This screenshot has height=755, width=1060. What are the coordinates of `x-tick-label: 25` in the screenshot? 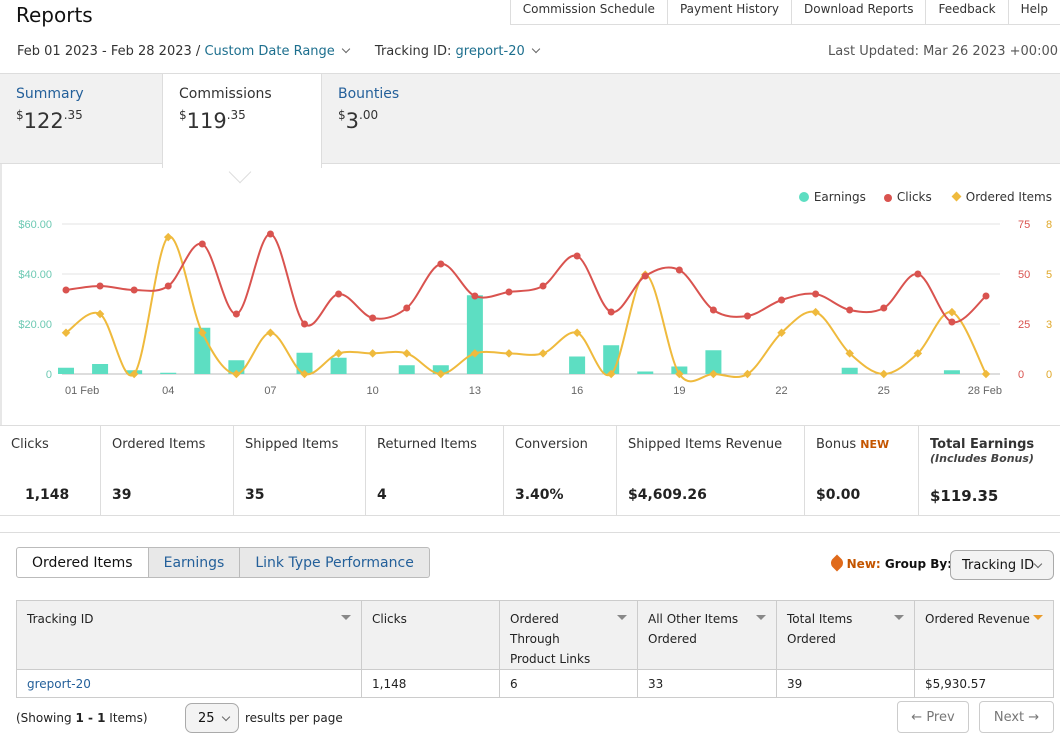 It's located at (884, 391).